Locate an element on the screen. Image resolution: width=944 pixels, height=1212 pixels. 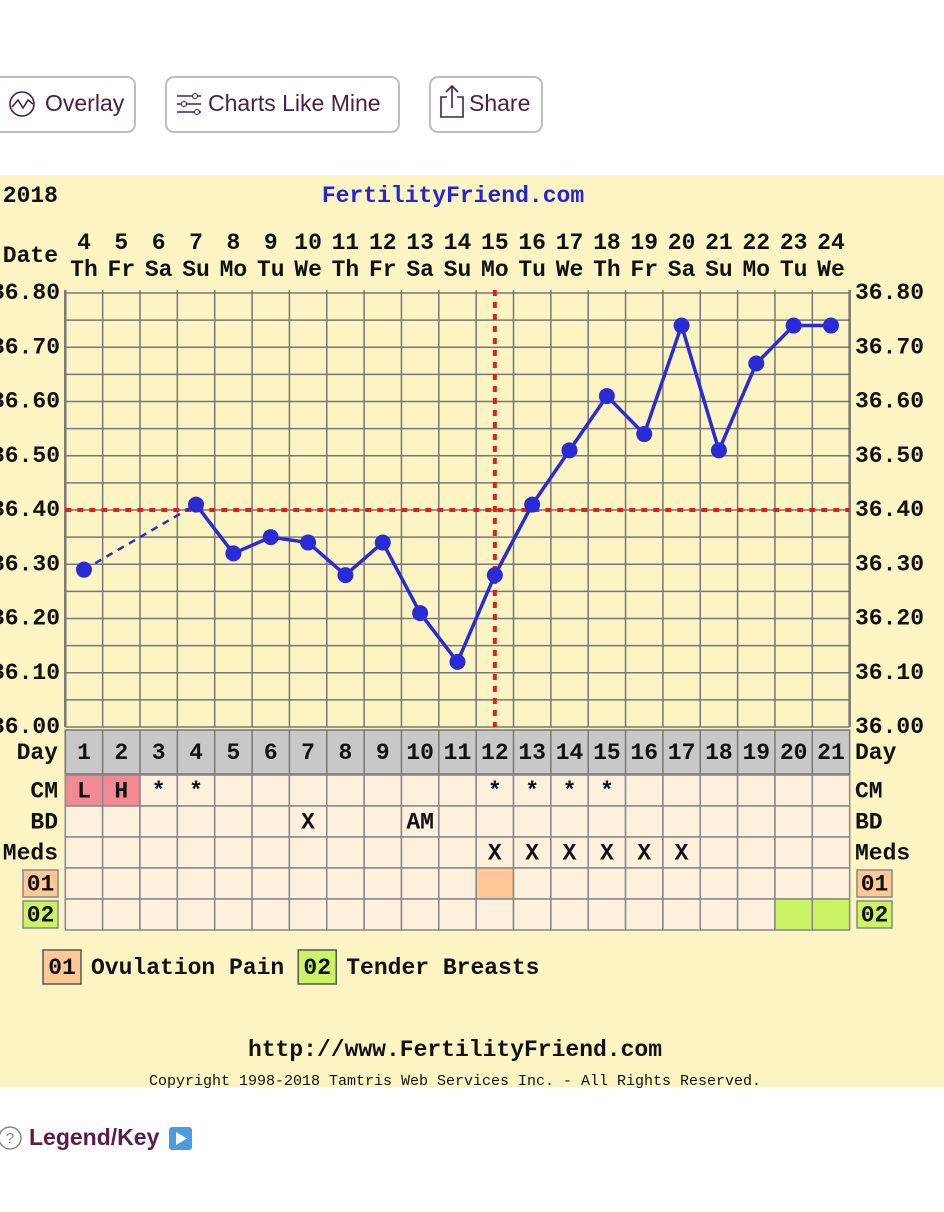
day-number: 15 is located at coordinates (607, 753).